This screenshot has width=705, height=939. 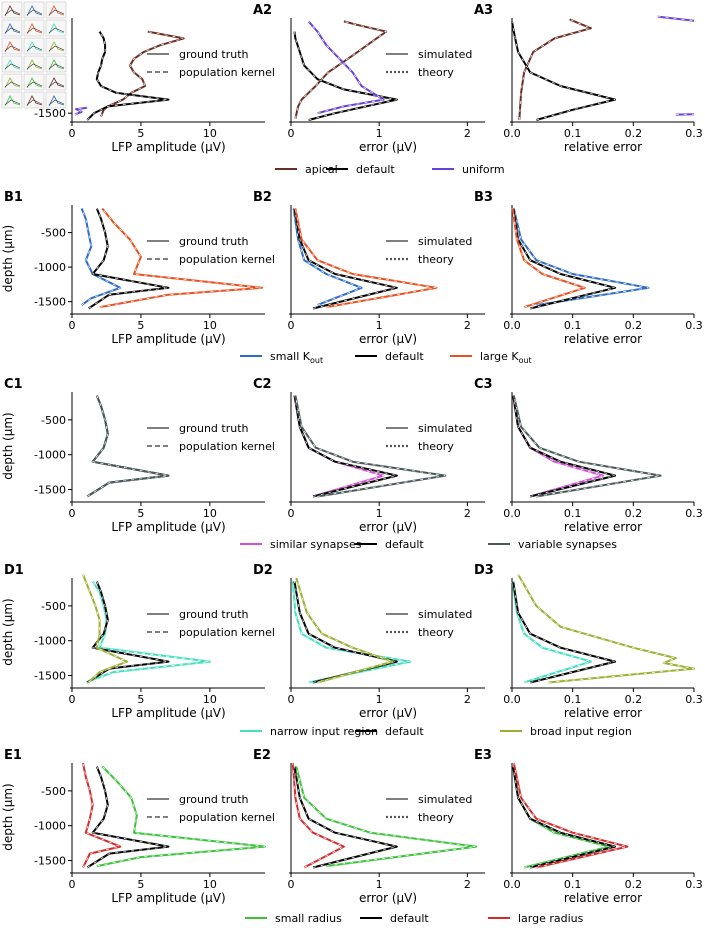 I want to click on panel-label: E3, so click(x=483, y=755).